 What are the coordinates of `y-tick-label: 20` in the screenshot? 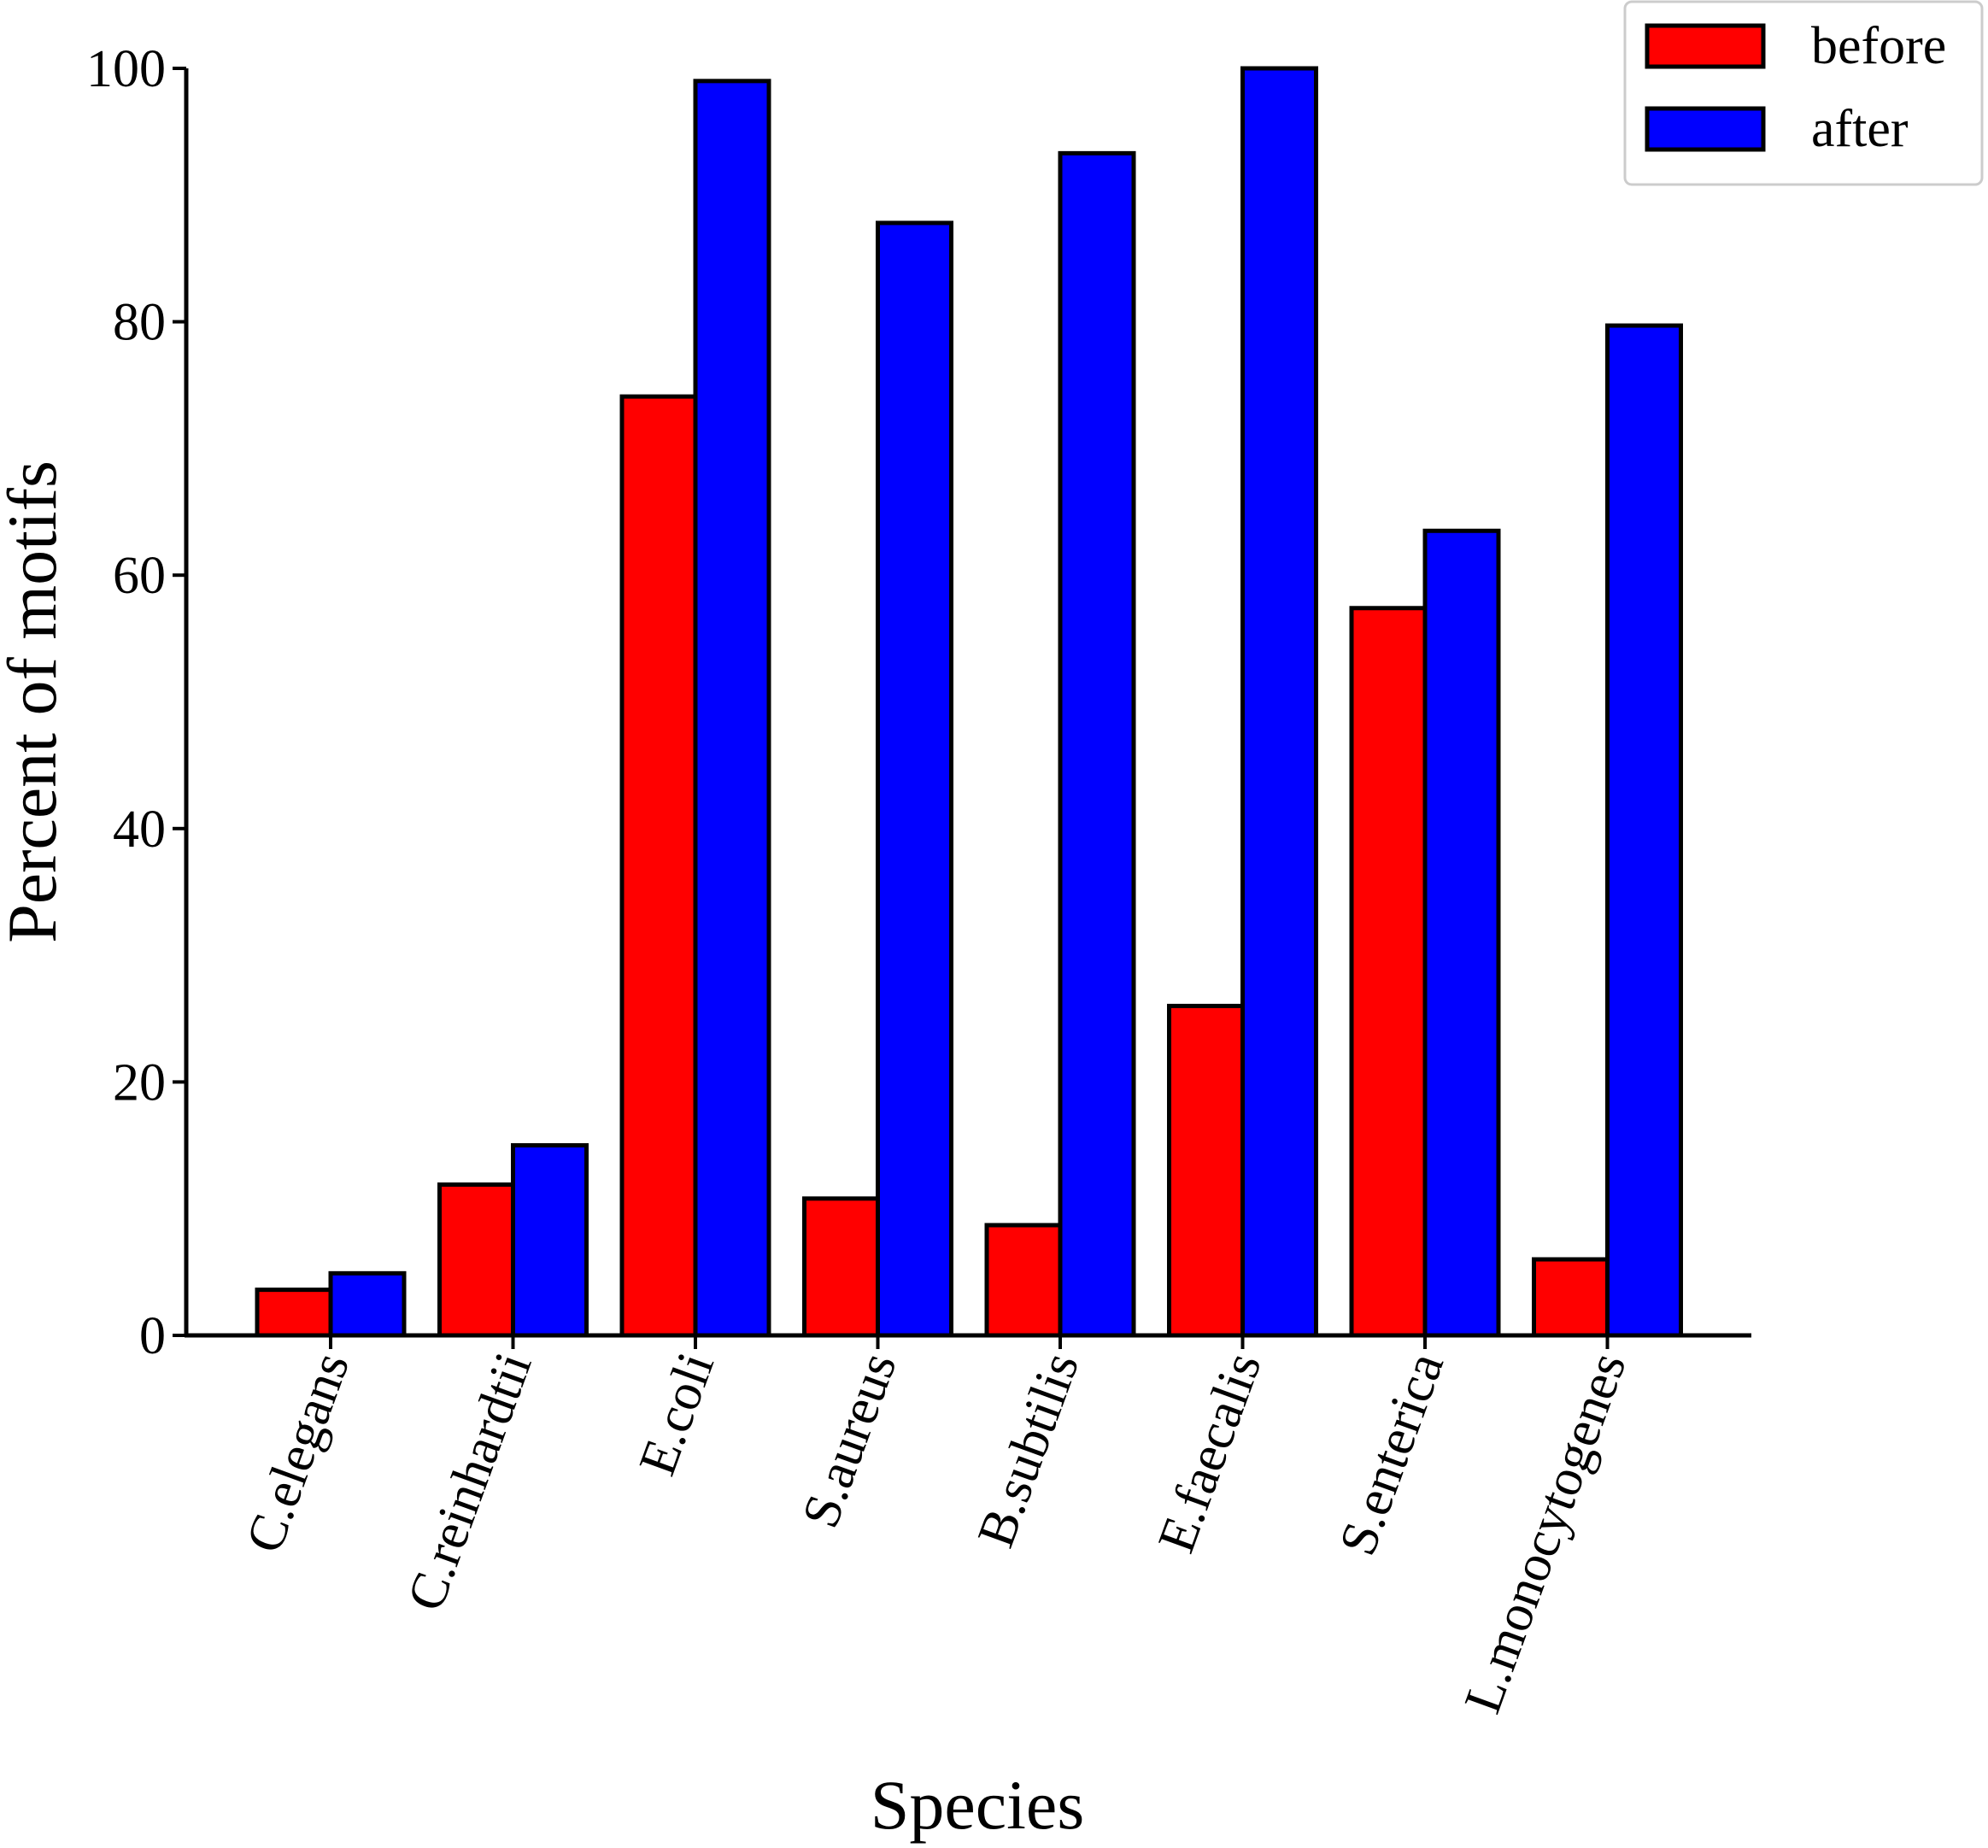 It's located at (139, 1082).